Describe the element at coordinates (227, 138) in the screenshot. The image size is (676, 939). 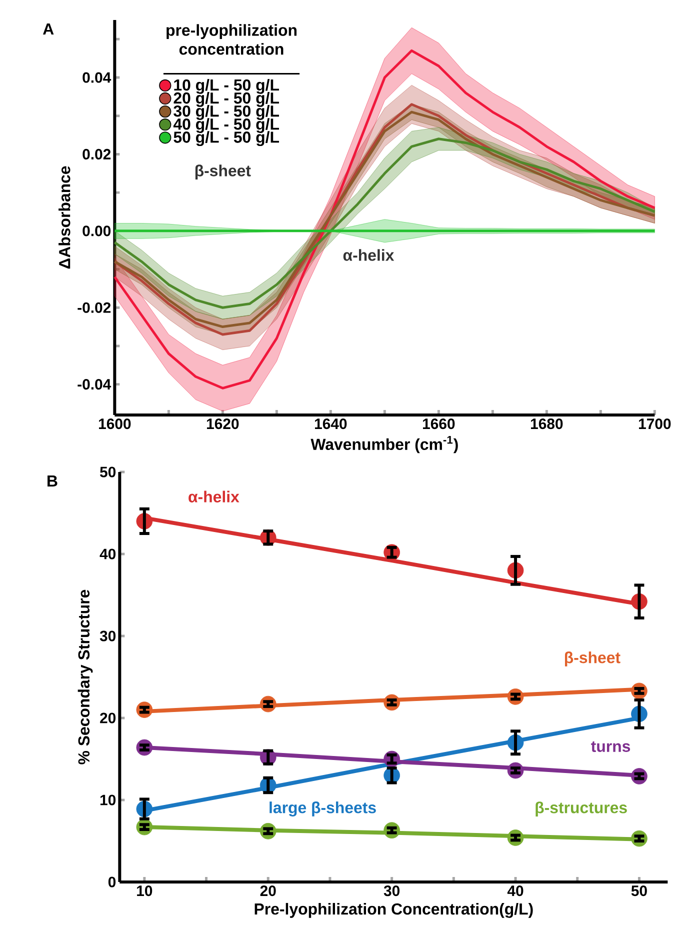
I see `legend-label: 50 g/L - 50 g/L` at that location.